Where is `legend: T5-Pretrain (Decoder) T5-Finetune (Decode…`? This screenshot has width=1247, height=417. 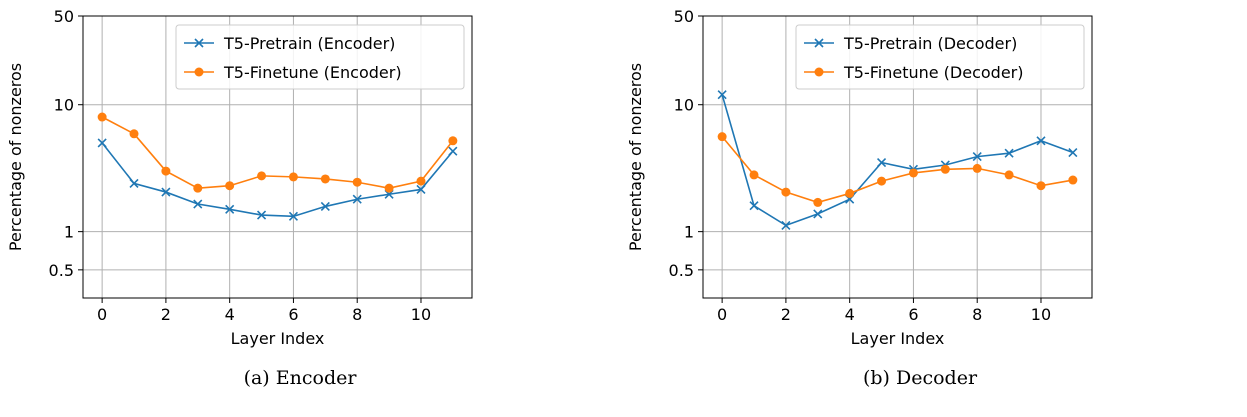 legend: T5-Pretrain (Decoder) T5-Finetune (Decode… is located at coordinates (940, 57).